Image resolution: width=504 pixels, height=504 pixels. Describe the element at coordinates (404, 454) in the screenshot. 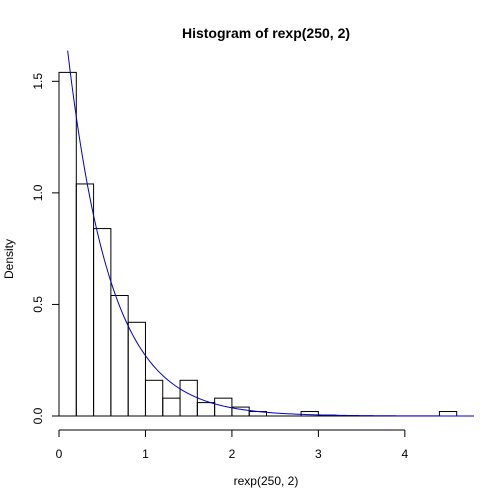

I see `x-tick-label: 4` at that location.